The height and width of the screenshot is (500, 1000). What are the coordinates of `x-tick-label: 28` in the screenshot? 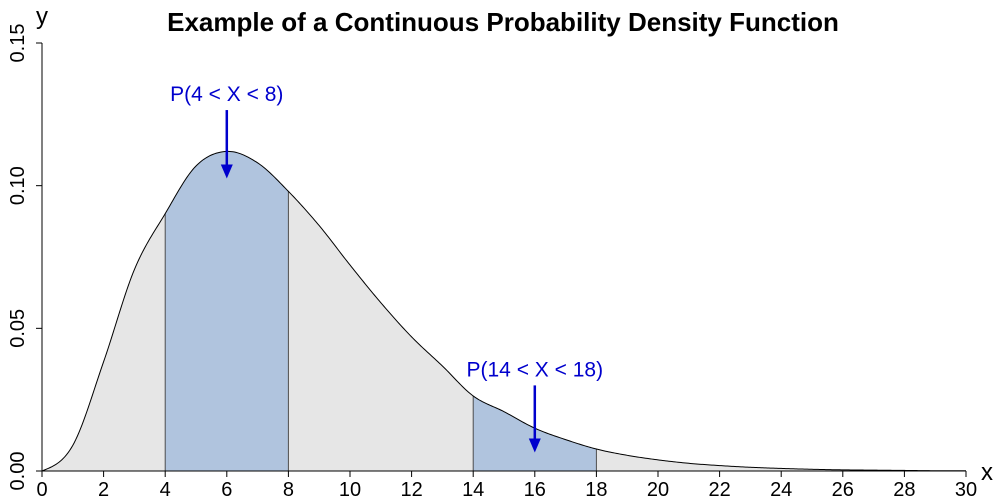 It's located at (904, 489).